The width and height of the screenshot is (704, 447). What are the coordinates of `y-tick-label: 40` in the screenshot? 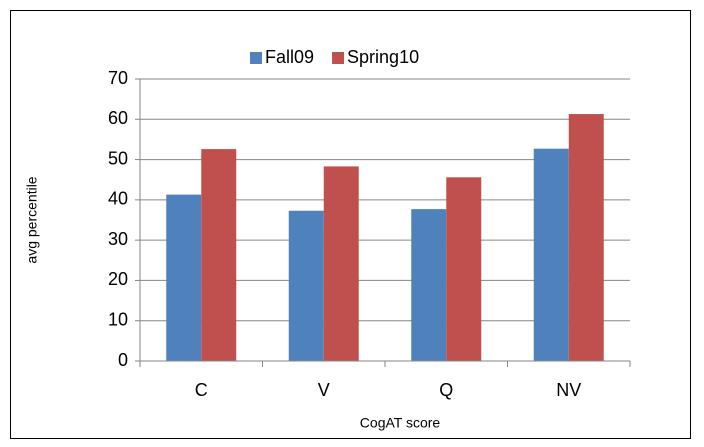 It's located at (118, 199).